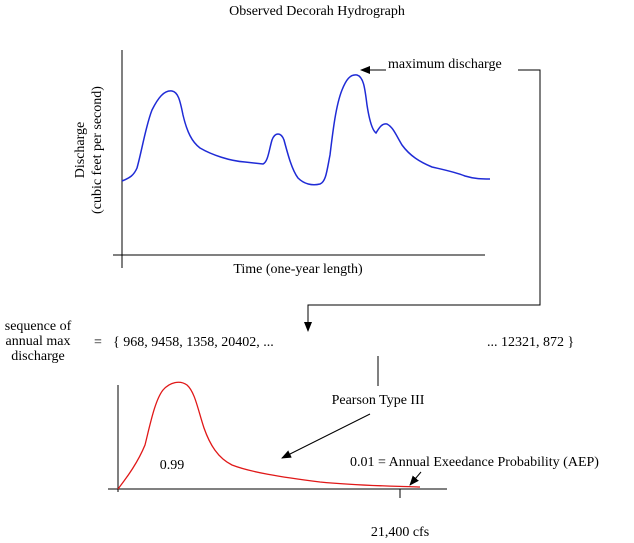 Image resolution: width=634 pixels, height=543 pixels. What do you see at coordinates (530, 342) in the screenshot?
I see `sequence-end: ... 12321, 872 }` at bounding box center [530, 342].